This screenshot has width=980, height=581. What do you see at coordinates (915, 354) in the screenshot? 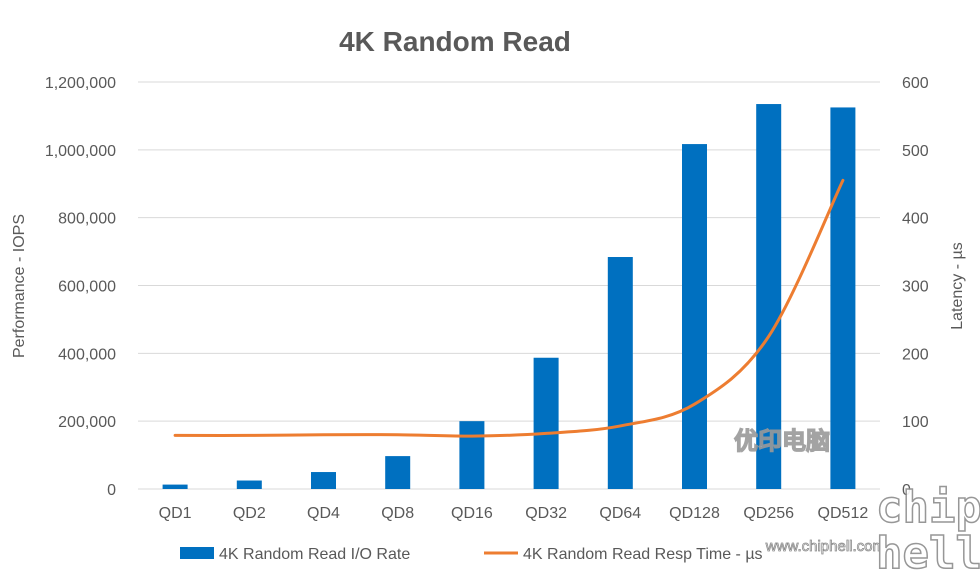
I see `y2-tick-label: 200` at bounding box center [915, 354].